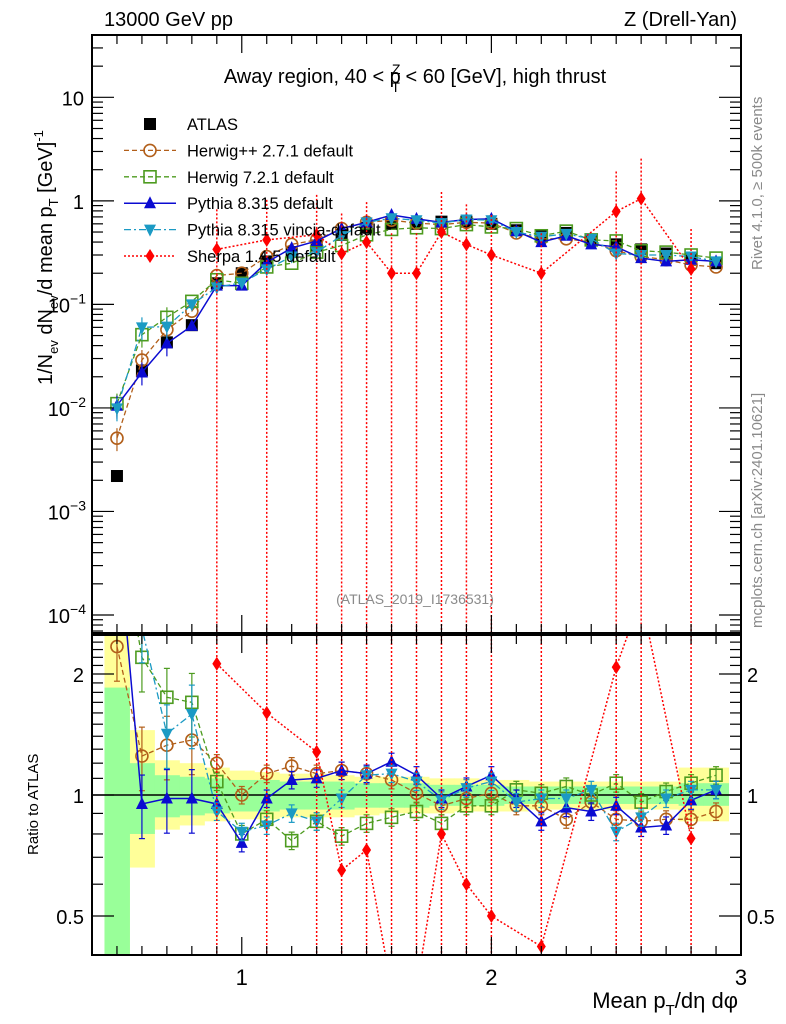 The width and height of the screenshot is (786, 1024). Describe the element at coordinates (67, 303) in the screenshot. I see `y-tick-label: 10⁻¹` at that location.